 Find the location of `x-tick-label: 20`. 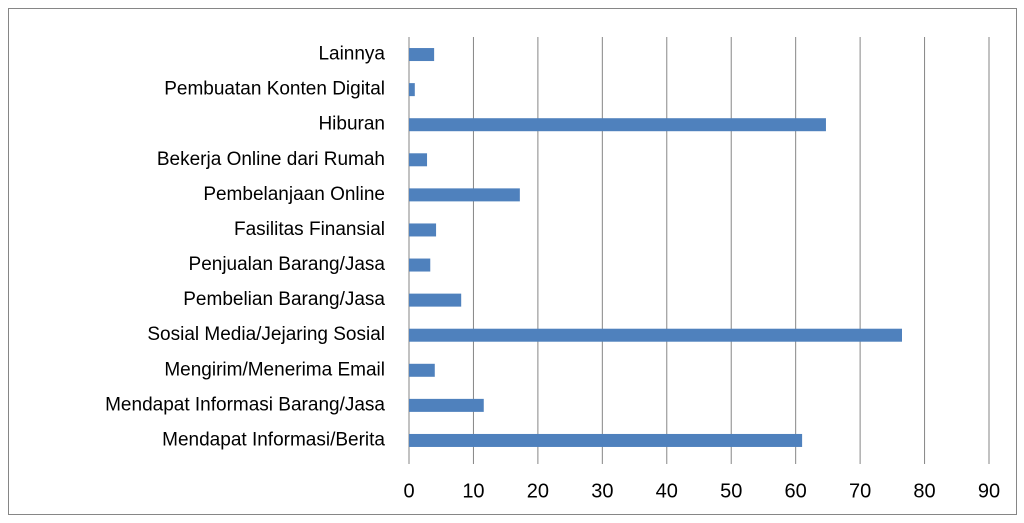

x-tick-label: 20 is located at coordinates (538, 491).